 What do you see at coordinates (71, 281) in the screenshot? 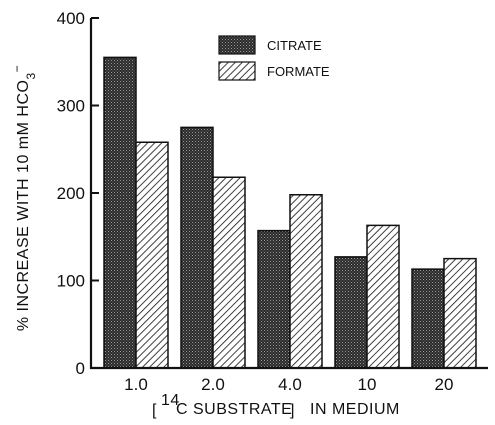
I see `y-tick-label: 100` at bounding box center [71, 281].